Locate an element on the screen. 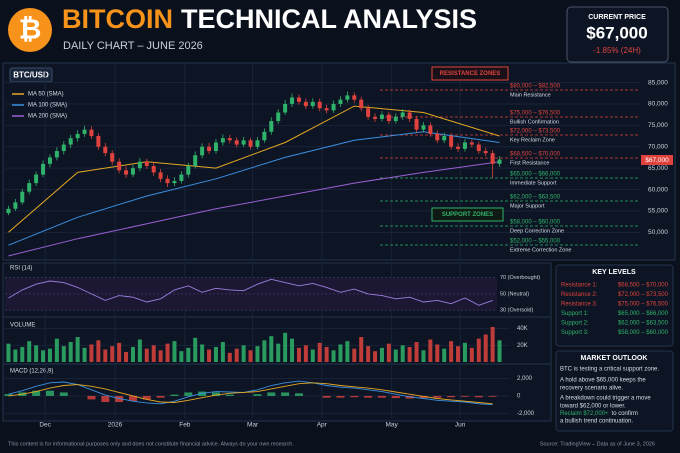 The height and width of the screenshot is (453, 680). rsi-band is located at coordinates (251, 294).